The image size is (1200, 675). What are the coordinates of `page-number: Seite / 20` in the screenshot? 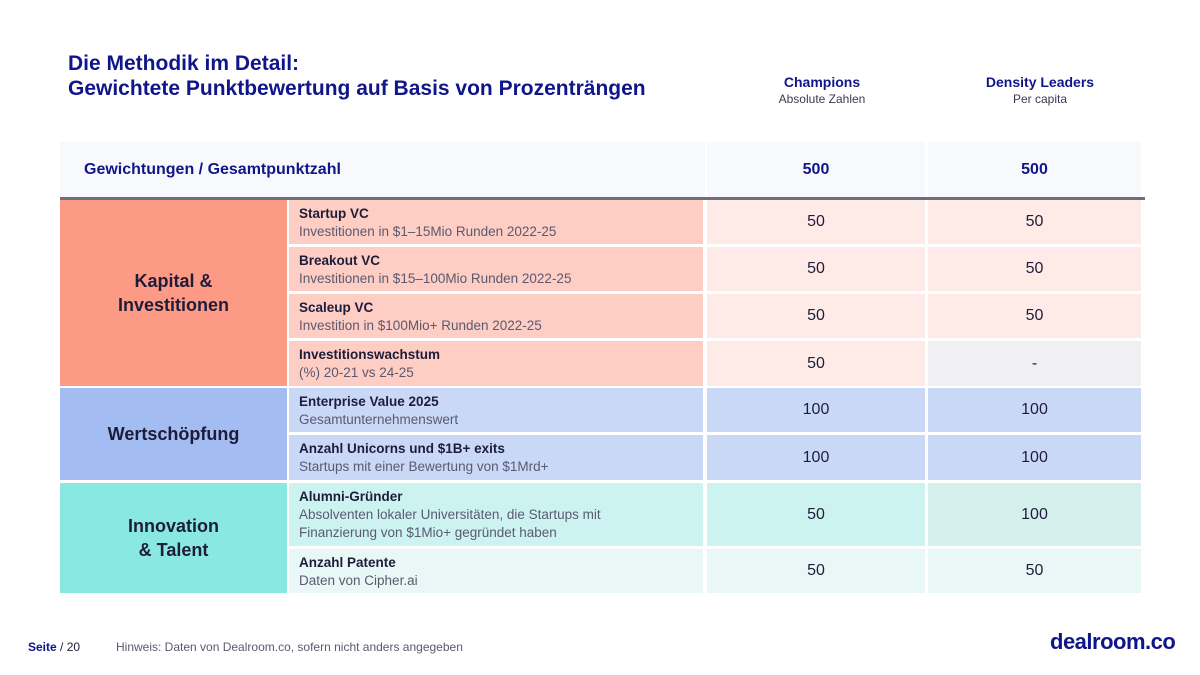 It's located at (54, 647).